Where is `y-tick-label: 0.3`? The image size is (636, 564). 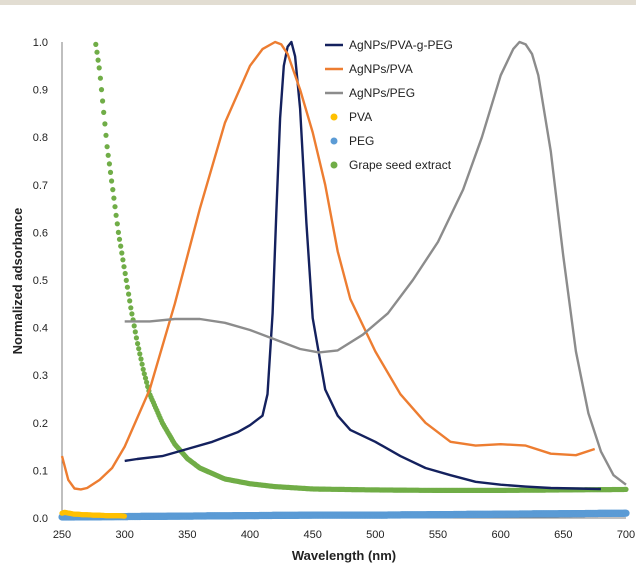 y-tick-label: 0.3 is located at coordinates (40, 376).